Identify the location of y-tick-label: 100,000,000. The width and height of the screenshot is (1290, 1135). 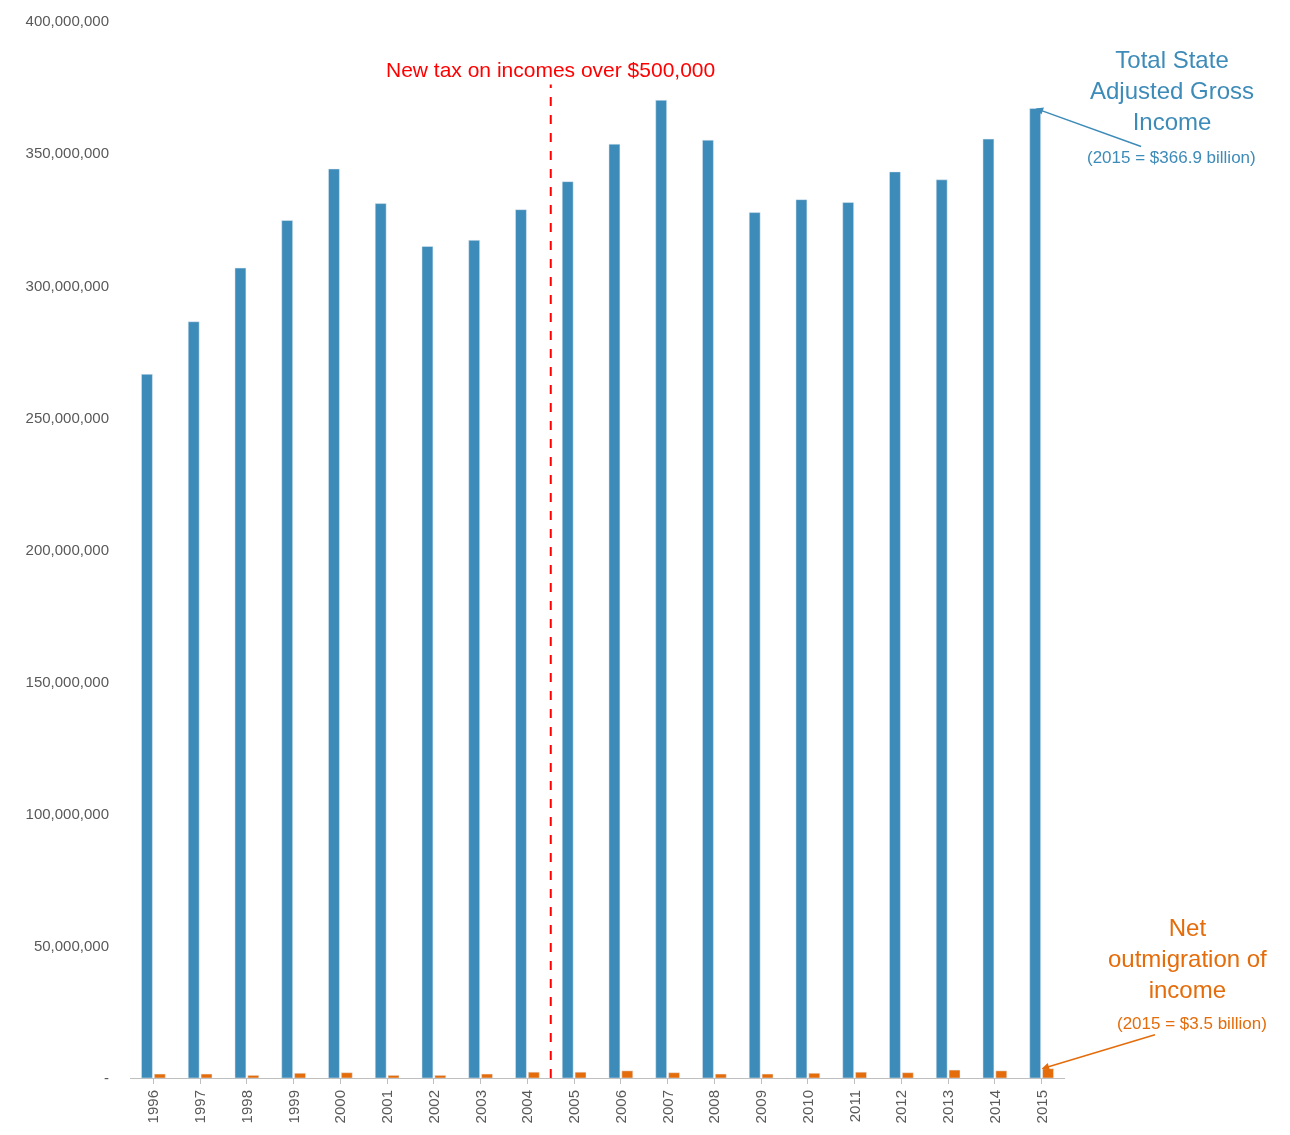
(67, 813).